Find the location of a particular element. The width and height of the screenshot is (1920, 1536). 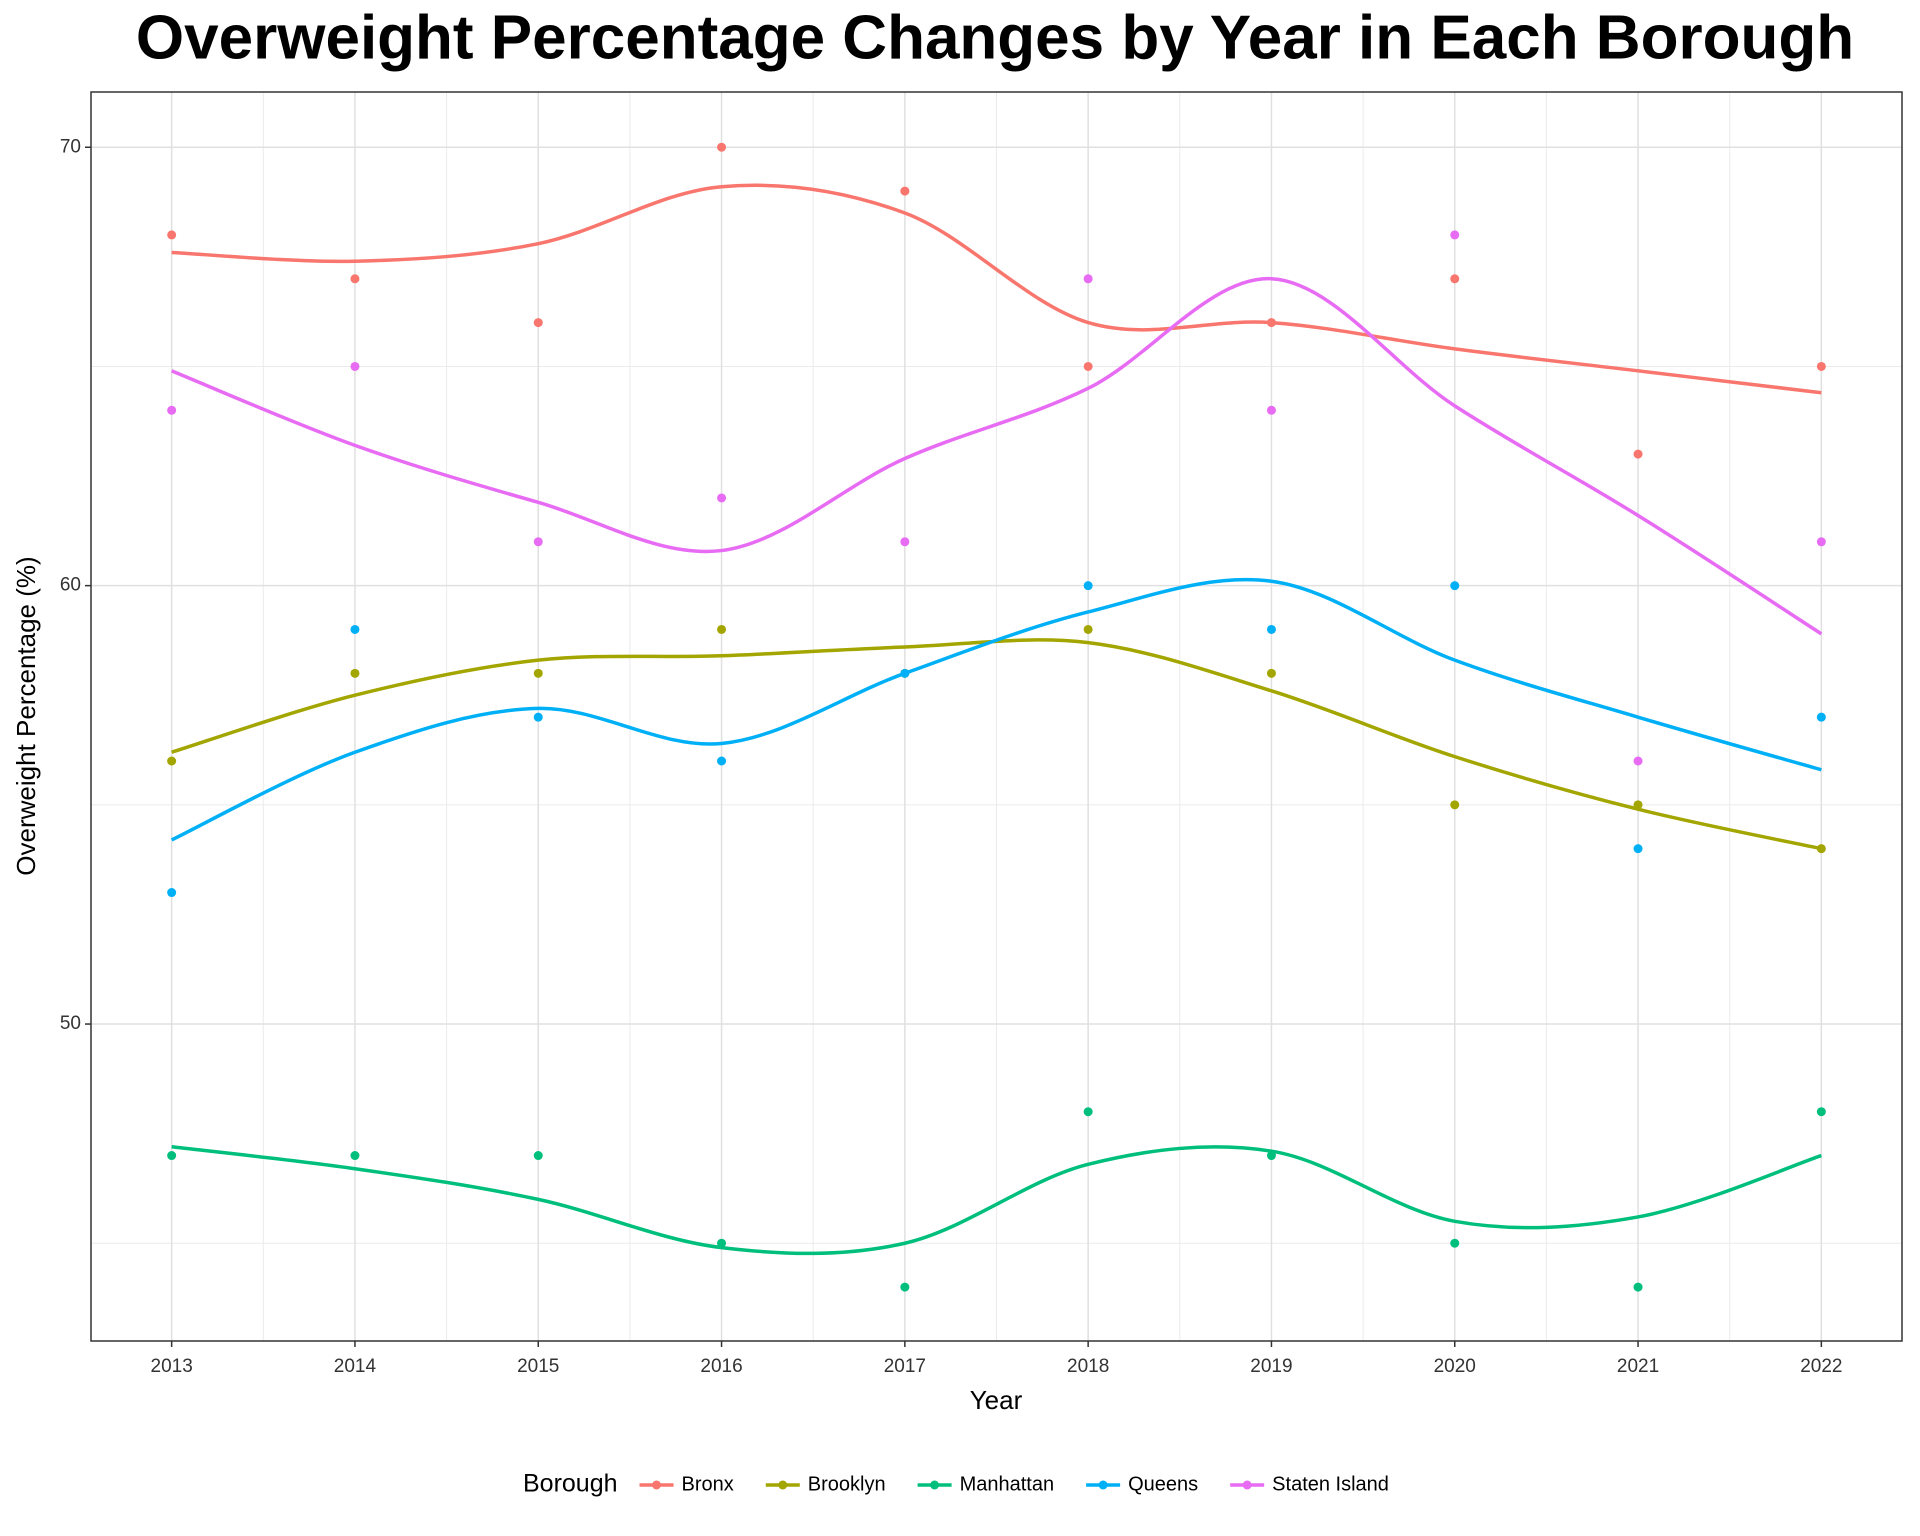

legend-label: Staten Island is located at coordinates (1330, 1484).